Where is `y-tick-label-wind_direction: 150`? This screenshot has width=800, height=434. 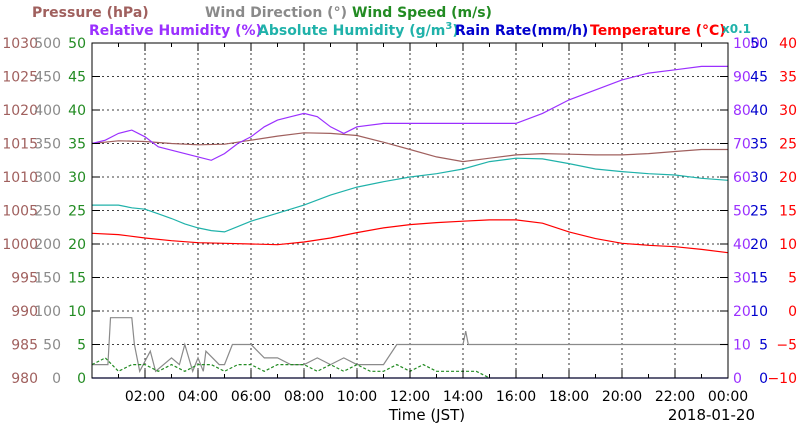
y-tick-label-wind_direction: 150 is located at coordinates (47, 279).